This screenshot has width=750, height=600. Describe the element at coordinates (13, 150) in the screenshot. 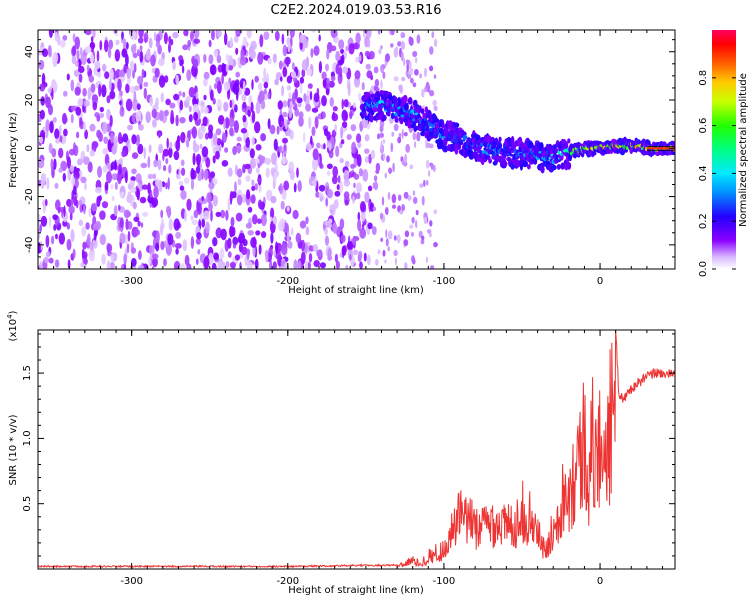

I see `y-axis-label: Frequency (Hz)` at that location.